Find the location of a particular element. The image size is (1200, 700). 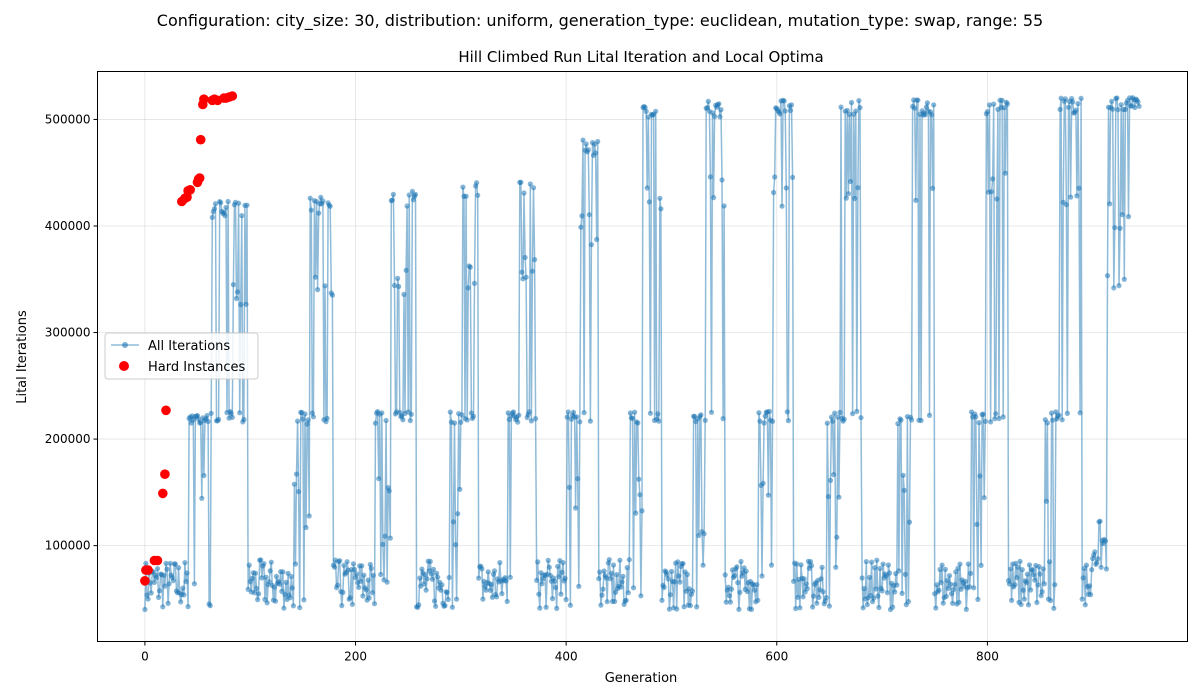

x-axis-label: Generation is located at coordinates (641, 678).